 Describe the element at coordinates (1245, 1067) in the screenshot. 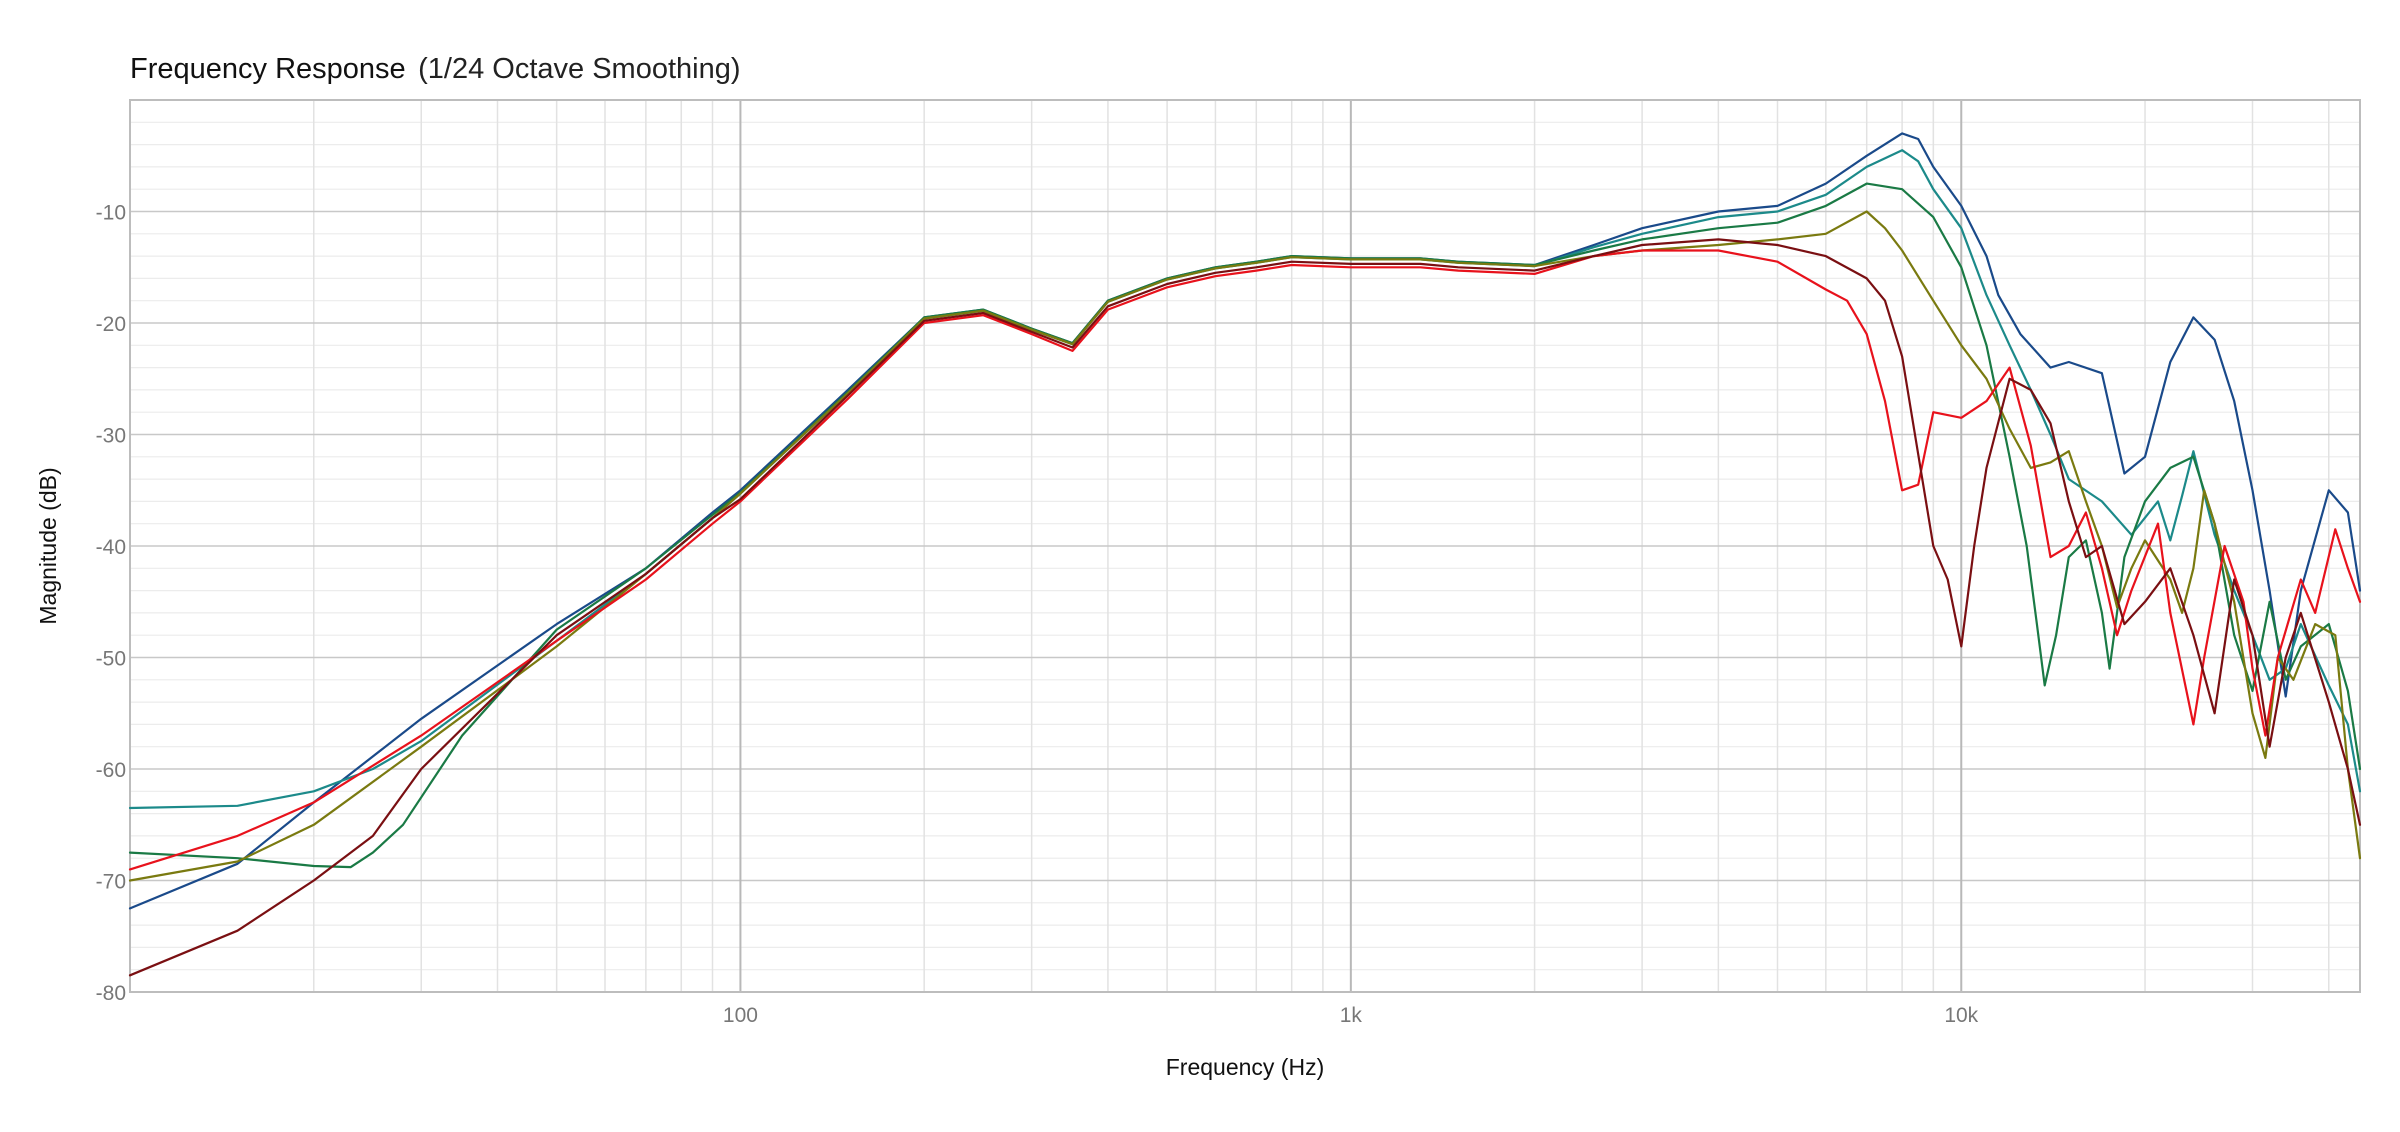

I see `x-axis-label: Frequency (Hz)` at that location.